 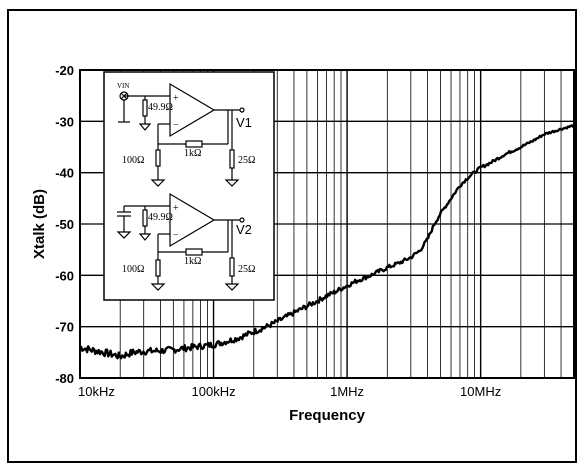 I want to click on op-amp-top-symbol, so click(x=192, y=110).